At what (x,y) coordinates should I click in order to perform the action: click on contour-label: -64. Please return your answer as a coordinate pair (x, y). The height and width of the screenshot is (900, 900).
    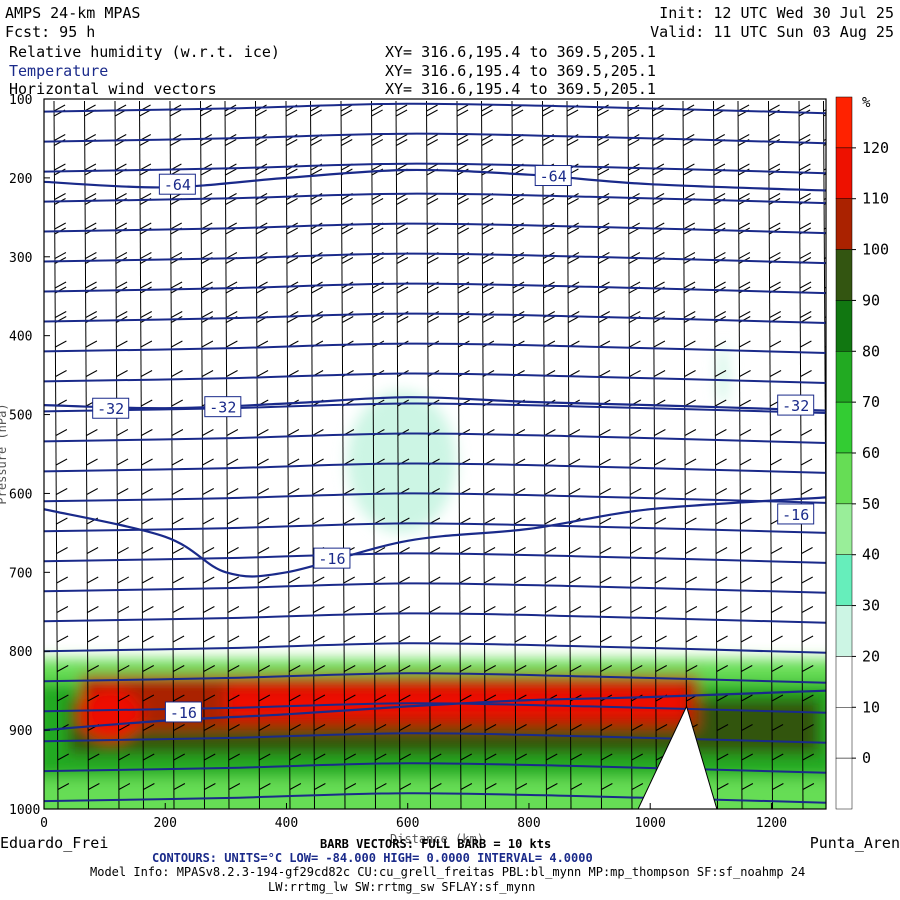
    Looking at the image, I should click on (553, 177).